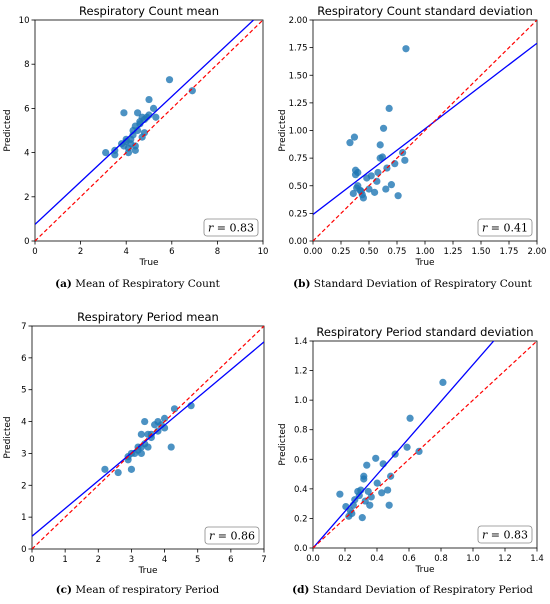 Image resolution: width=550 pixels, height=604 pixels. What do you see at coordinates (98, 560) in the screenshot?
I see `x-tick-label: 2` at bounding box center [98, 560].